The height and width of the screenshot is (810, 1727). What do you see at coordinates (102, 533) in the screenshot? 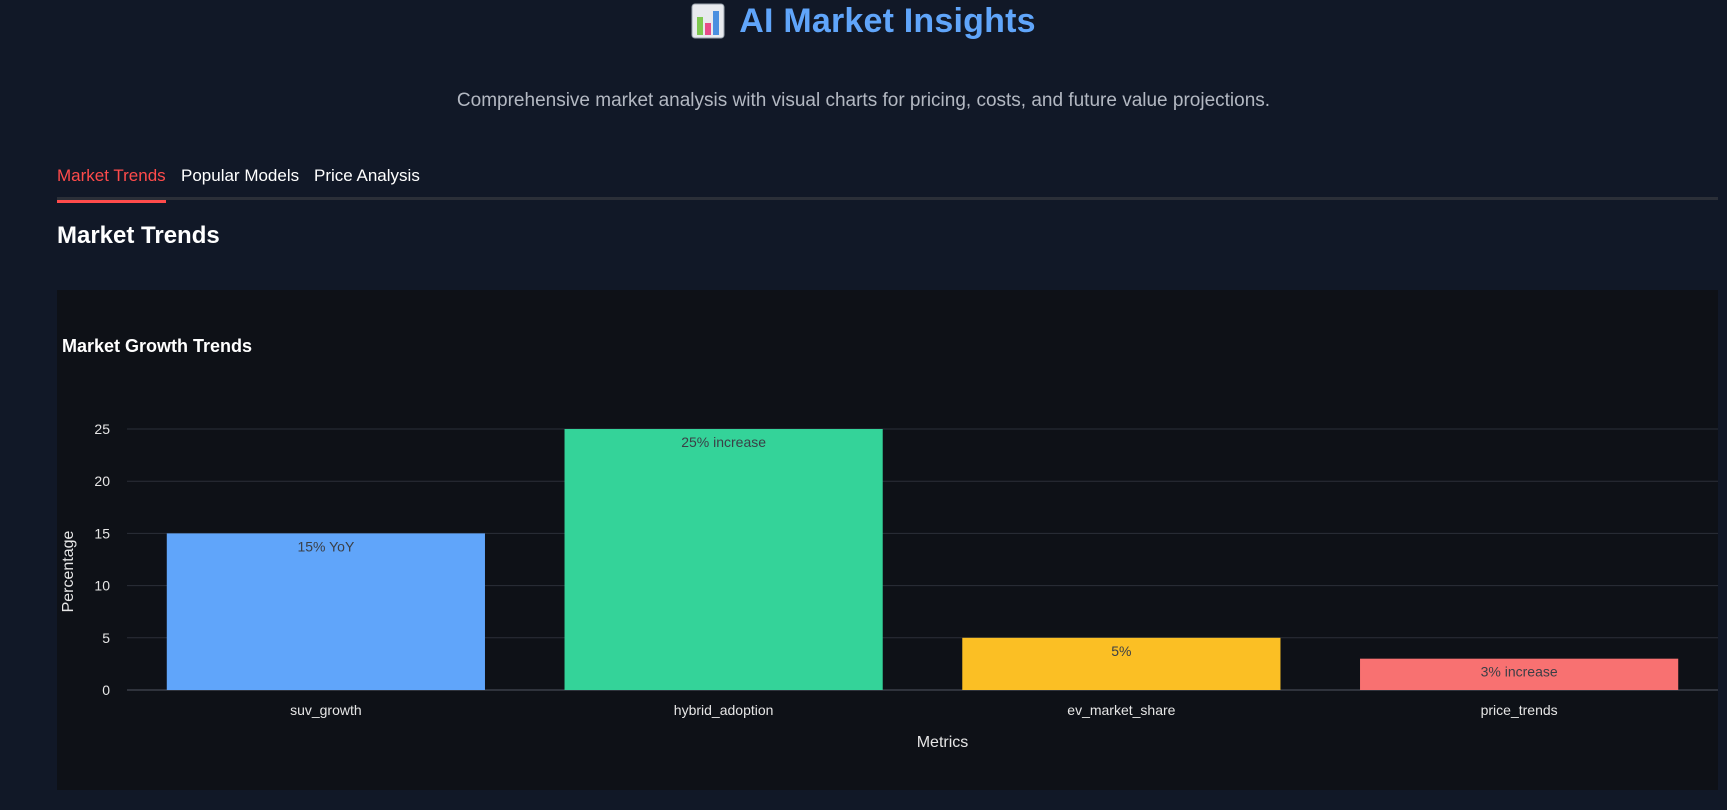
I see `y-tick-label: 15` at bounding box center [102, 533].